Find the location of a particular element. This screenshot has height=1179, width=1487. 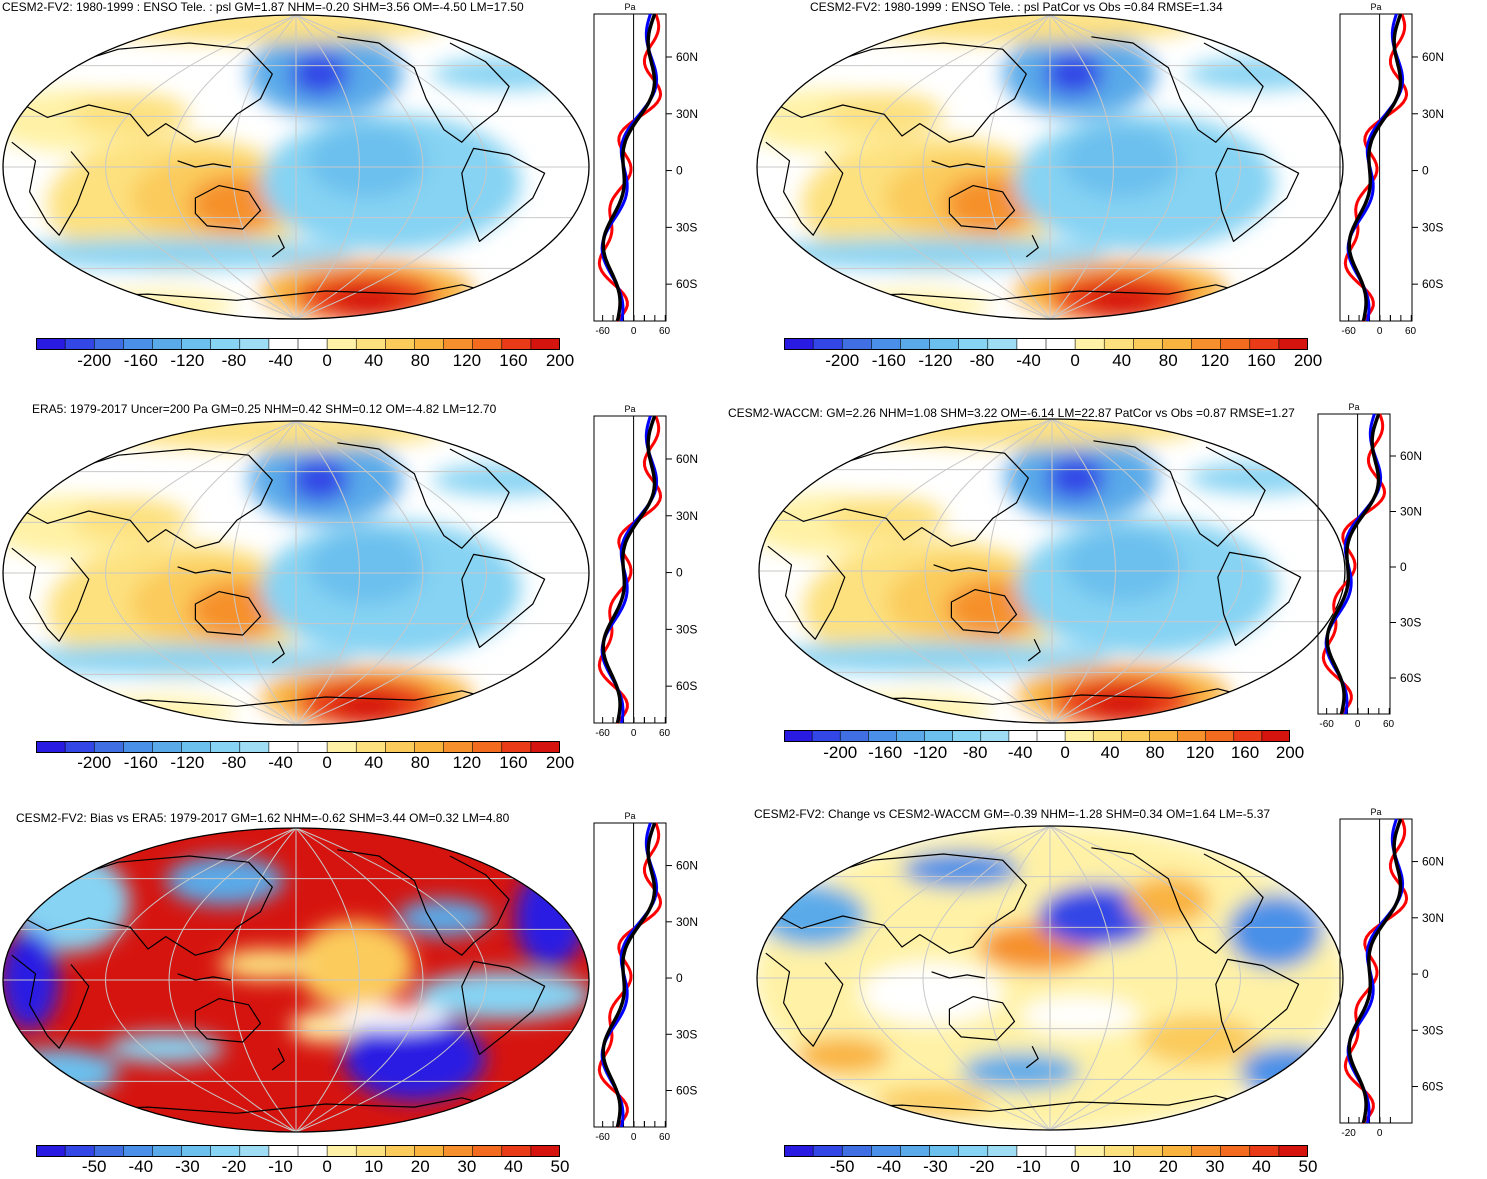

colorbar-tick-label: -40 is located at coordinates (889, 1166).